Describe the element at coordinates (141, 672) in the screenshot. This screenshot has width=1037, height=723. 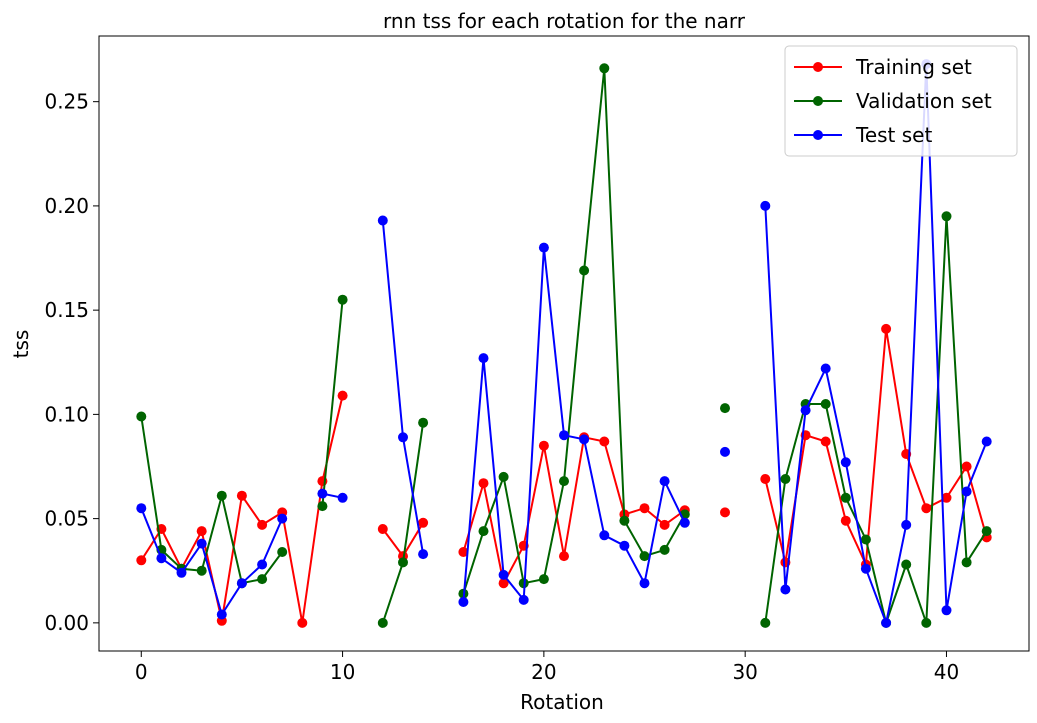
I see `x-tick-label: 0` at that location.